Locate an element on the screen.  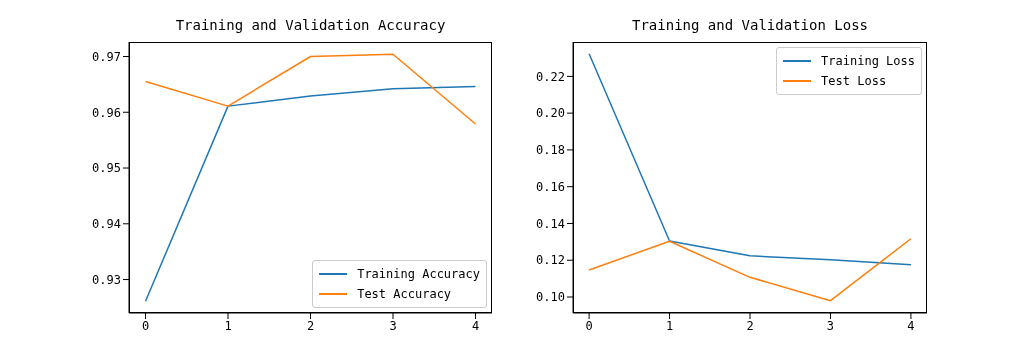
y-tick-label: 0.16 is located at coordinates (550, 186).